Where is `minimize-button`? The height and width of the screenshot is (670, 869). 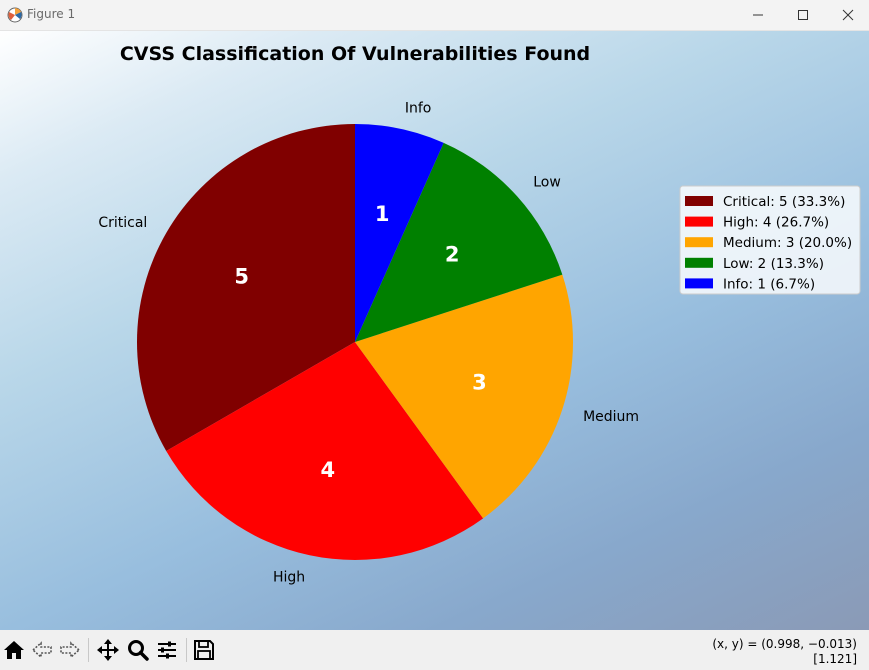 minimize-button is located at coordinates (758, 15).